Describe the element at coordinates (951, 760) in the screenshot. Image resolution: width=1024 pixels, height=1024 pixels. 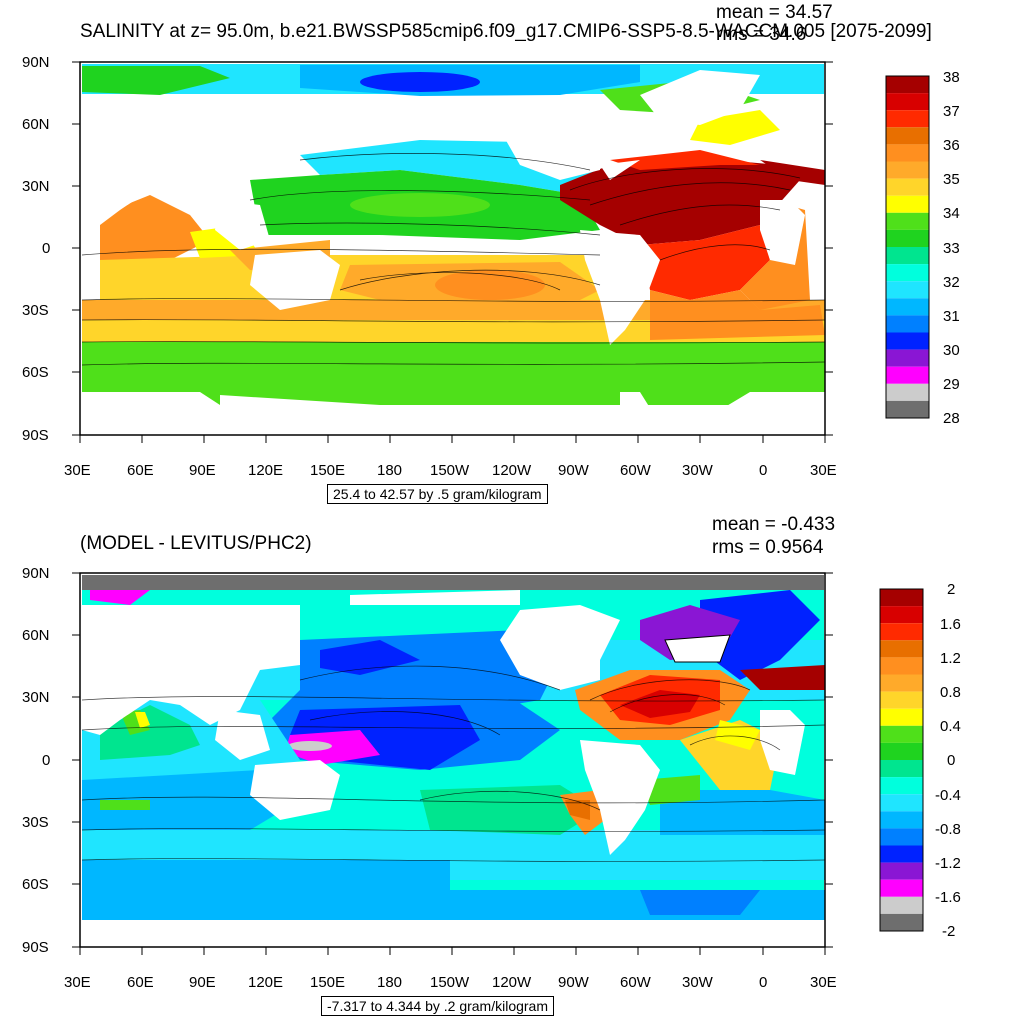
I see `bottom-colorbar-label: 0` at that location.